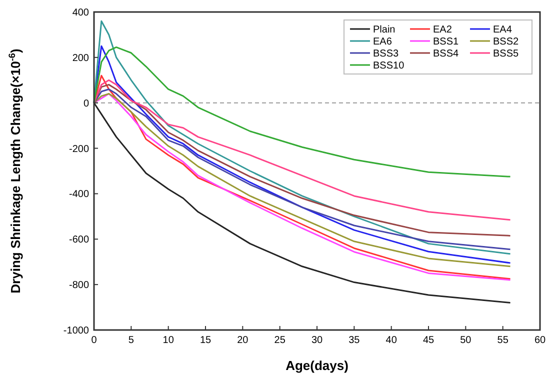 The width and height of the screenshot is (557, 382). What do you see at coordinates (502, 30) in the screenshot?
I see `legend-label: EA4` at bounding box center [502, 30].